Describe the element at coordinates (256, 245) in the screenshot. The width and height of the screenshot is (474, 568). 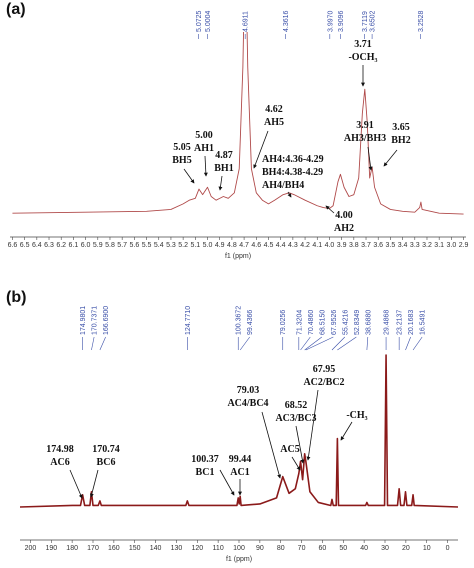
I see `x-tick-label: 4.6` at that location.